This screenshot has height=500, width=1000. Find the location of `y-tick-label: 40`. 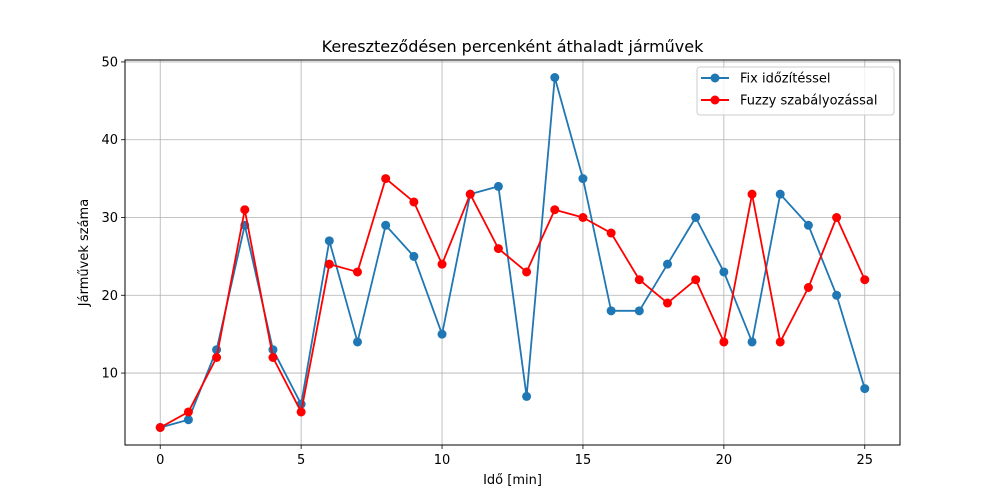

y-tick-label: 40 is located at coordinates (109, 140).